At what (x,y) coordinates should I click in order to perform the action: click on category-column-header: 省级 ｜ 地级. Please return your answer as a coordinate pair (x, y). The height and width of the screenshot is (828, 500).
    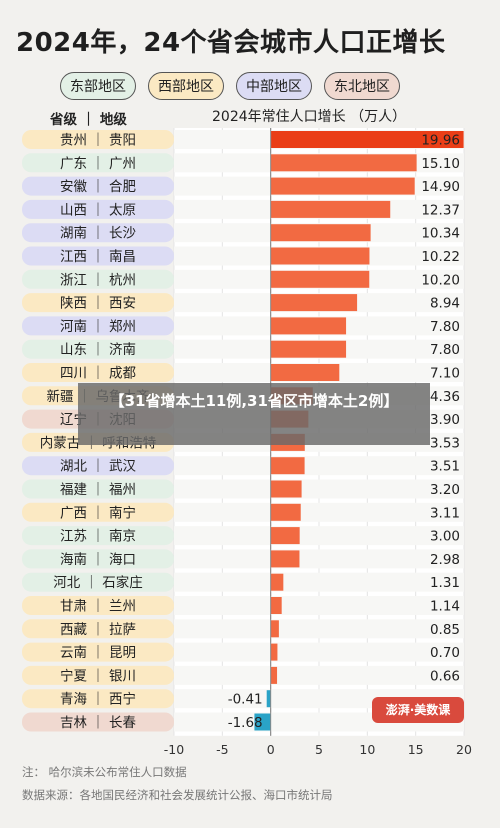
    Looking at the image, I should click on (88, 120).